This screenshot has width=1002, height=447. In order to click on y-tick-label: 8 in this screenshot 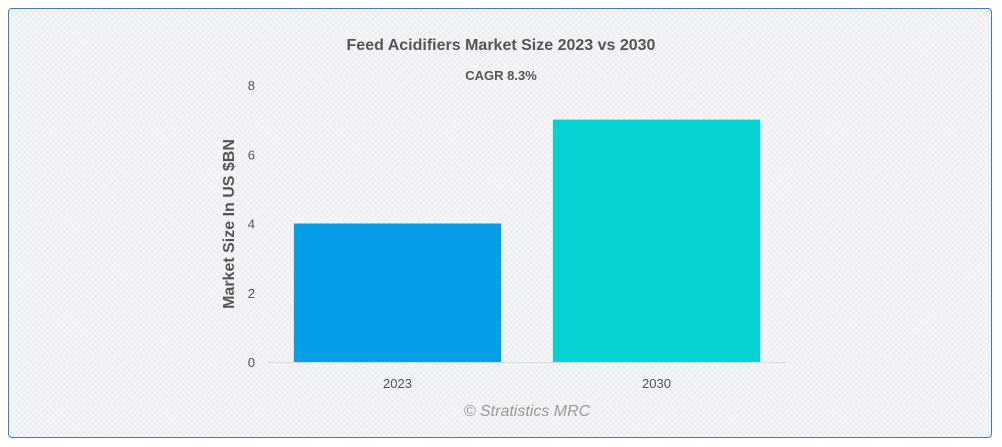, I will do `click(251, 85)`.